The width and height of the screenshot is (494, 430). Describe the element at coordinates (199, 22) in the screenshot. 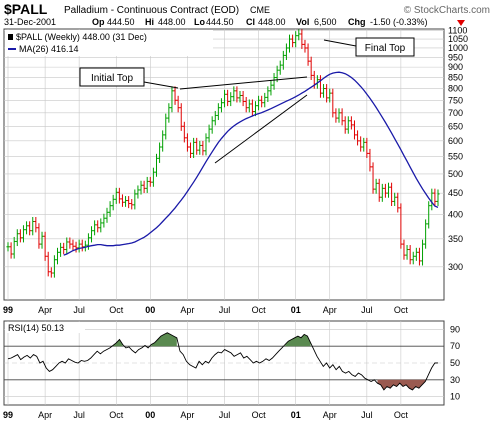

I see `low-label: Lo` at that location.